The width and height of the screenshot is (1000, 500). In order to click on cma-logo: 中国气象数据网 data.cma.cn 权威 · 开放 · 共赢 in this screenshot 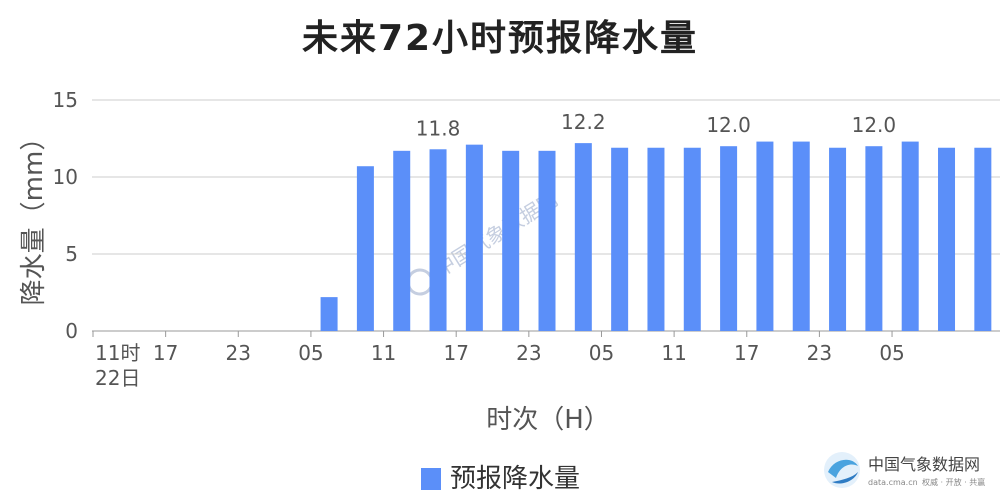, I will do `click(904, 470)`.